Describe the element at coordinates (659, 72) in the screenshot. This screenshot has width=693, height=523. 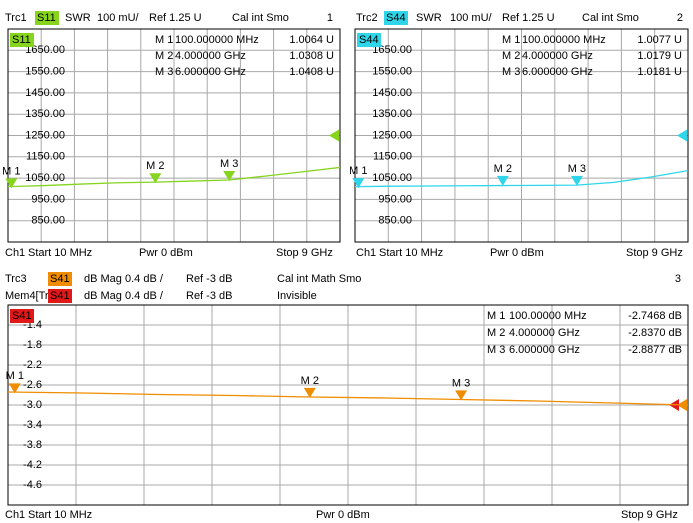
I see `marker-readout-value: 1.0181 U` at that location.